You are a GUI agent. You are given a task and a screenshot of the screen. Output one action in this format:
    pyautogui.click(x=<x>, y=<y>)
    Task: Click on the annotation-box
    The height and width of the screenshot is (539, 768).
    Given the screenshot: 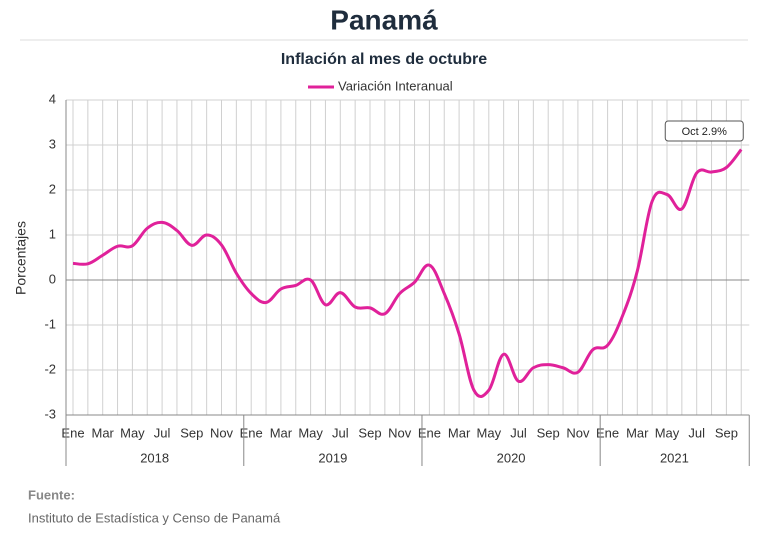 What is the action you would take?
    pyautogui.click(x=704, y=131)
    